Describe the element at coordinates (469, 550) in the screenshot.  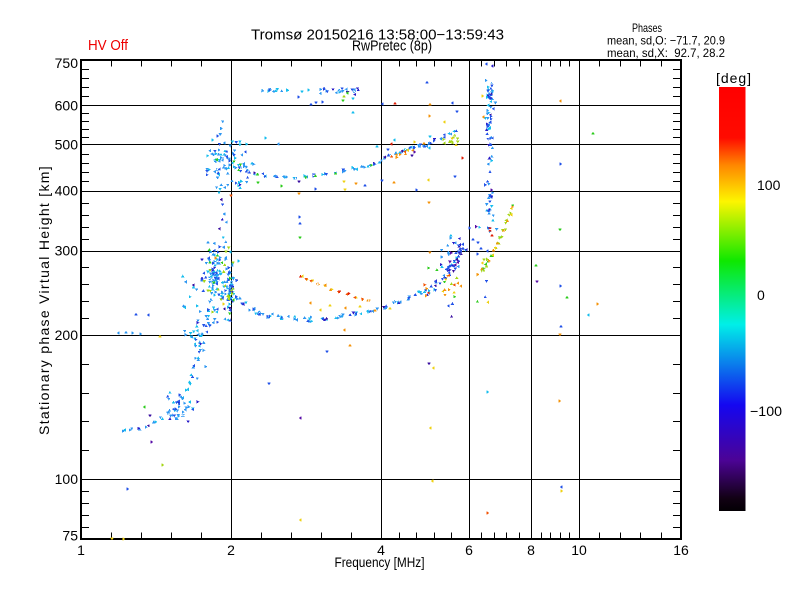
I see `svg-text: 6` at that location.